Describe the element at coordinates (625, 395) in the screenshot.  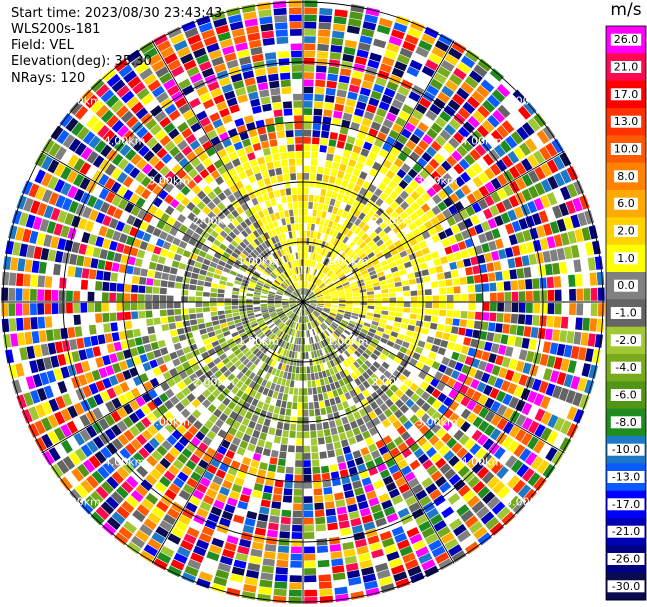
I see `colorbar-label: -6.0` at that location.